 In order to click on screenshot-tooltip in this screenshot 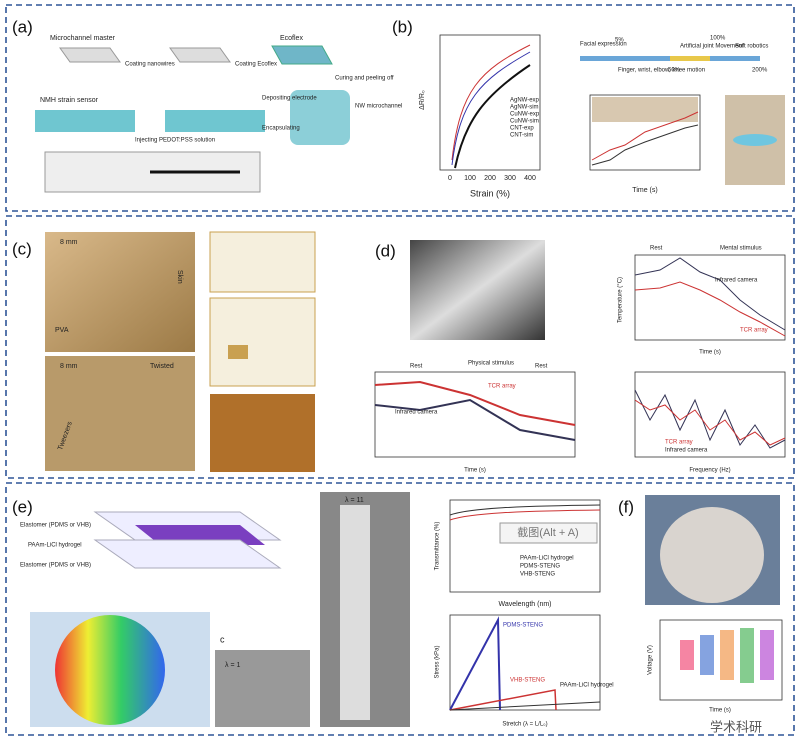, I will do `click(548, 533)`.